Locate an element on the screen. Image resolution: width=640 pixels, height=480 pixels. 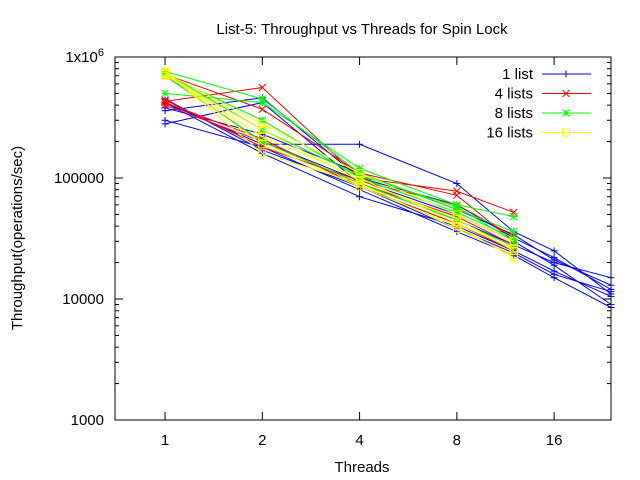
legend: 1 list 4 lists 8 lists 16 lists is located at coordinates (538, 104).